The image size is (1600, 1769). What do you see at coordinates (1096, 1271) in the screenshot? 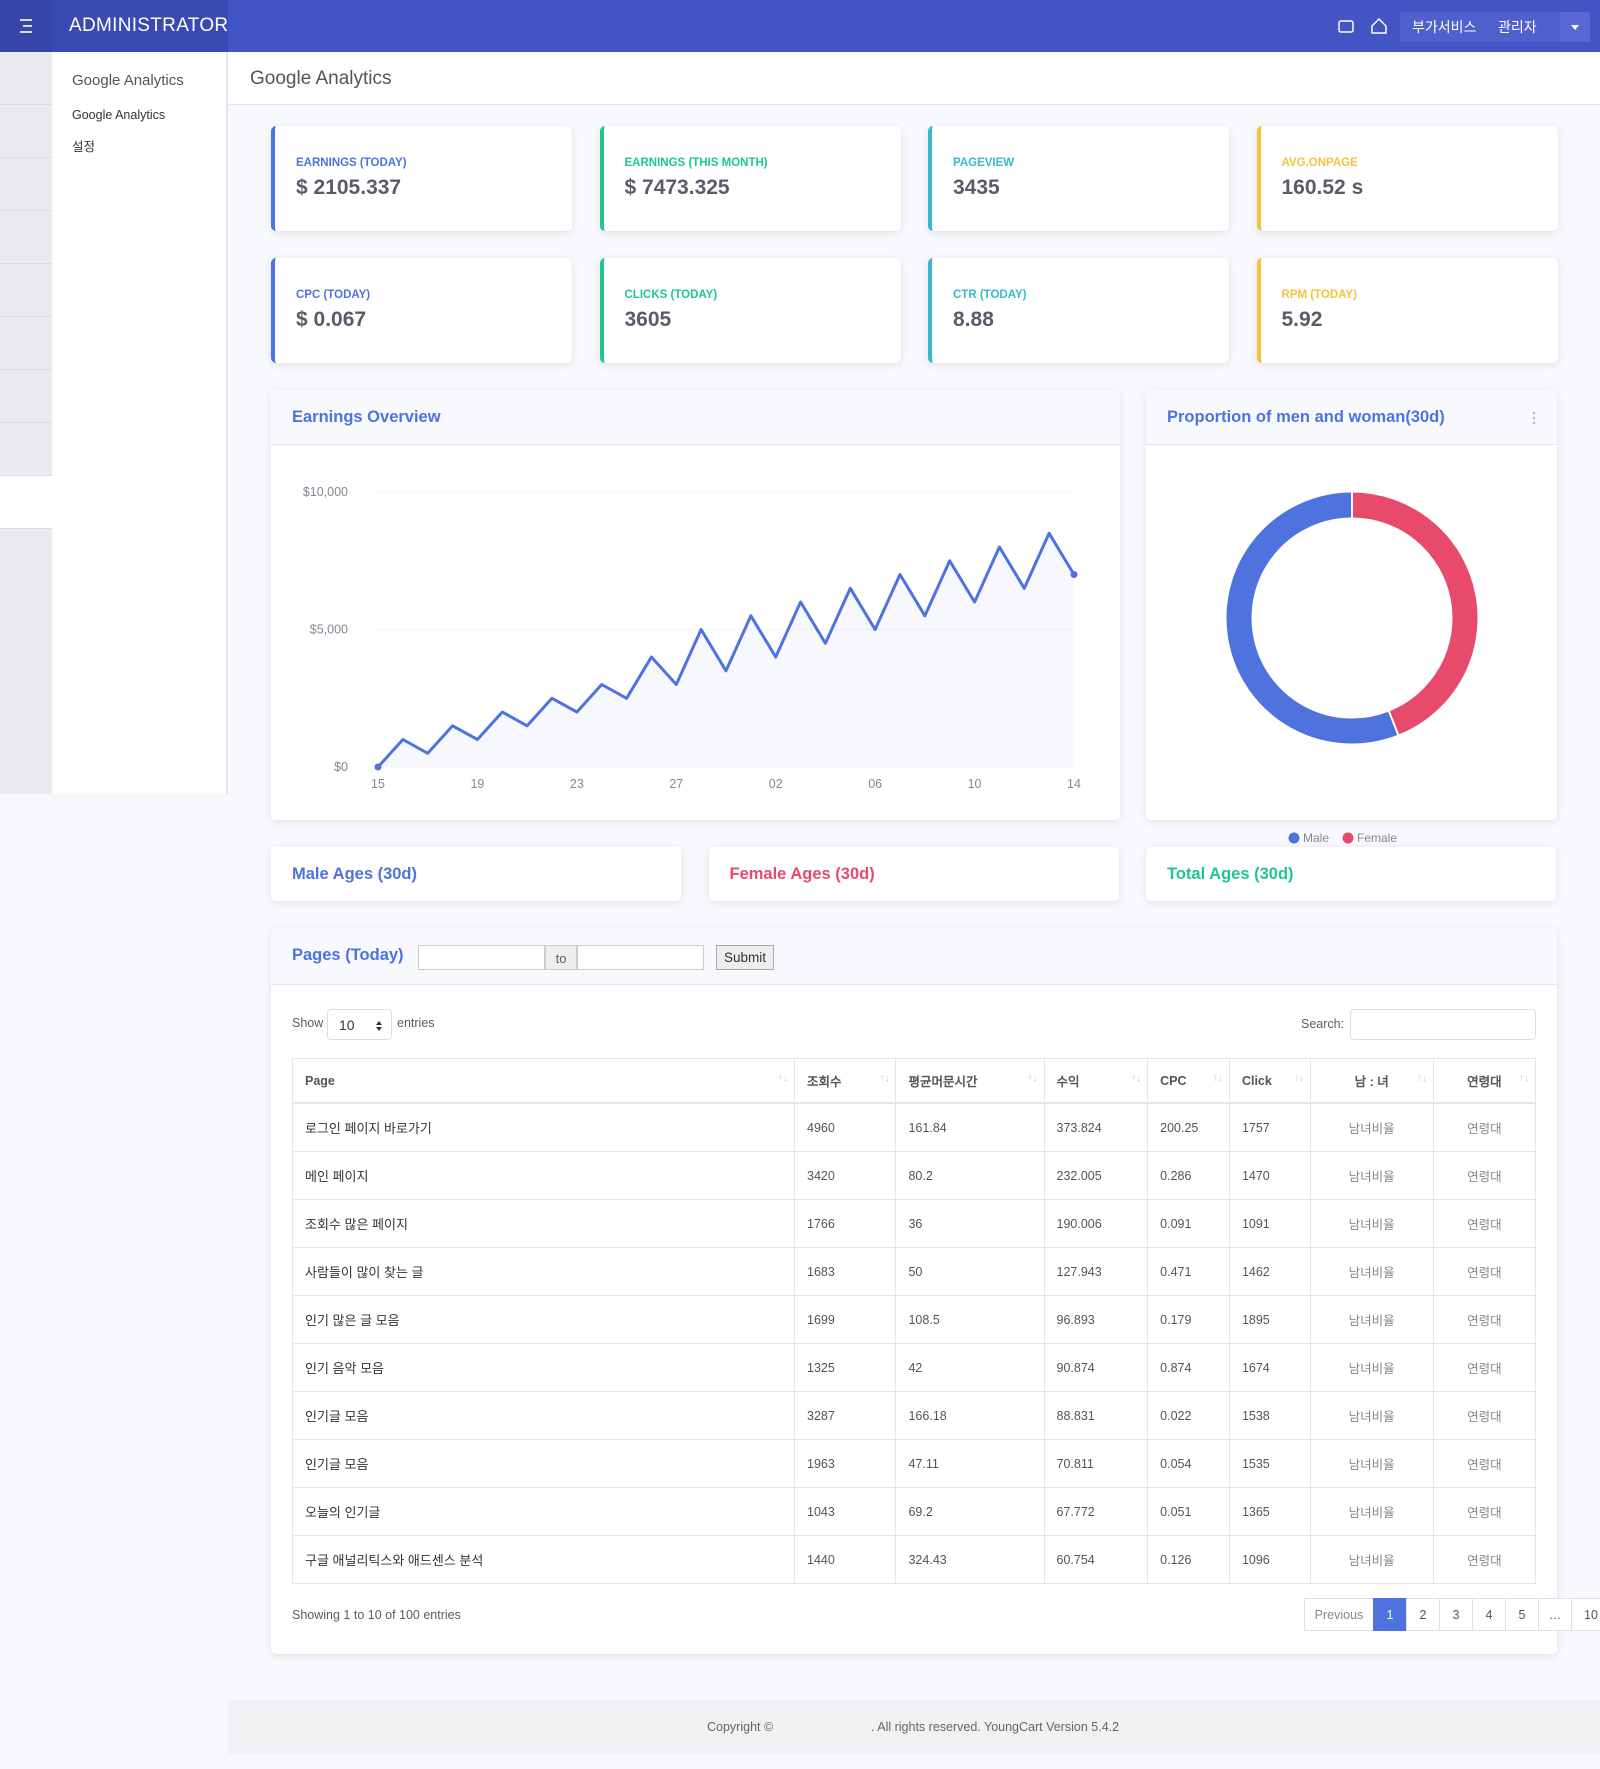
I see `table-cell: 127.943` at bounding box center [1096, 1271].